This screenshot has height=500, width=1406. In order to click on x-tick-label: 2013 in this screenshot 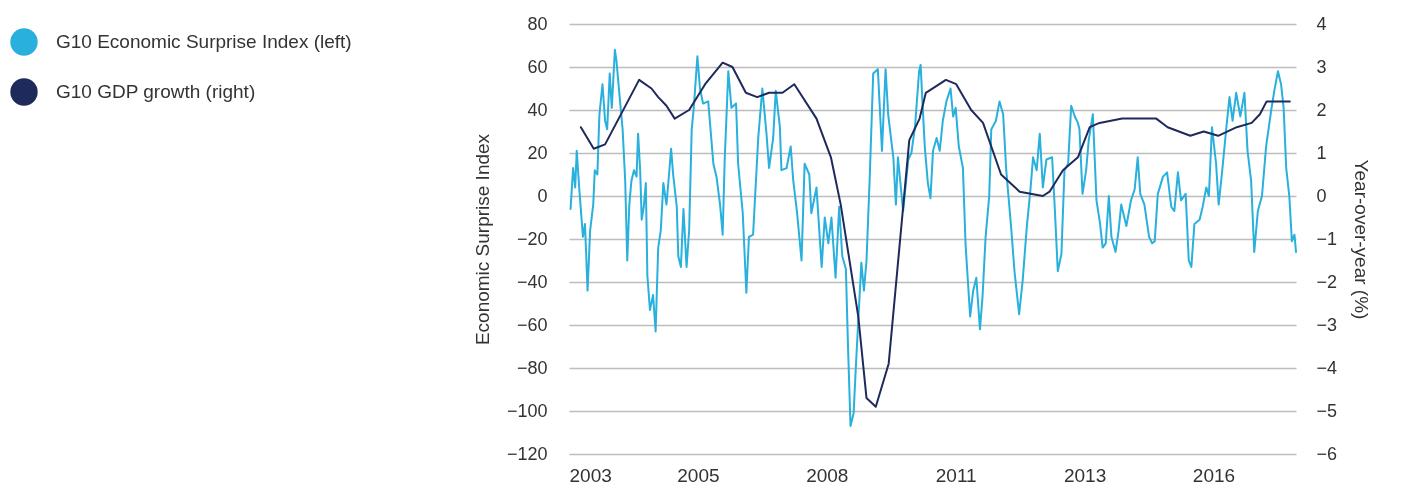, I will do `click(1085, 475)`.